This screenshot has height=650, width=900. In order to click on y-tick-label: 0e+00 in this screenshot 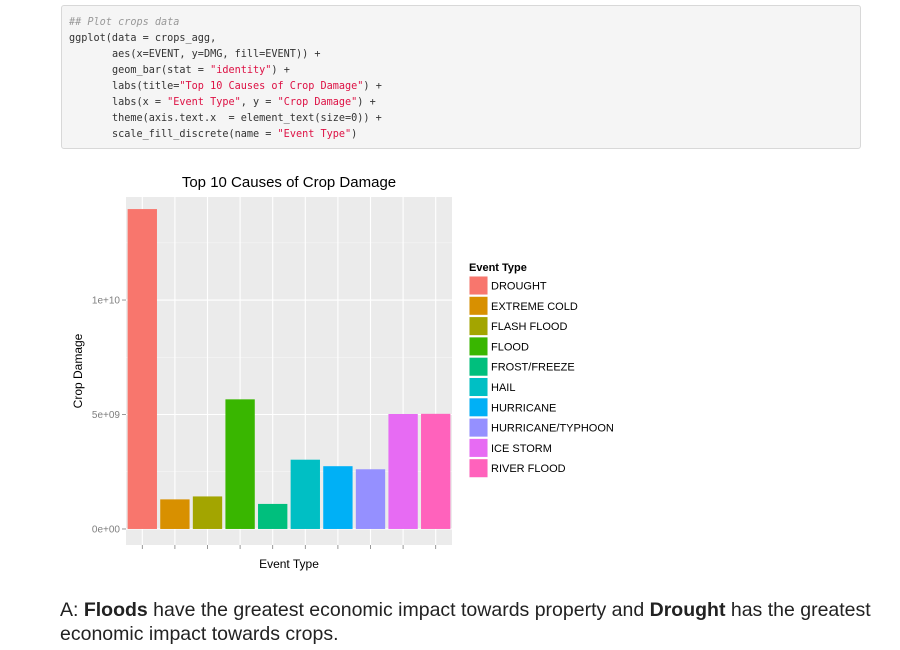, I will do `click(106, 529)`.